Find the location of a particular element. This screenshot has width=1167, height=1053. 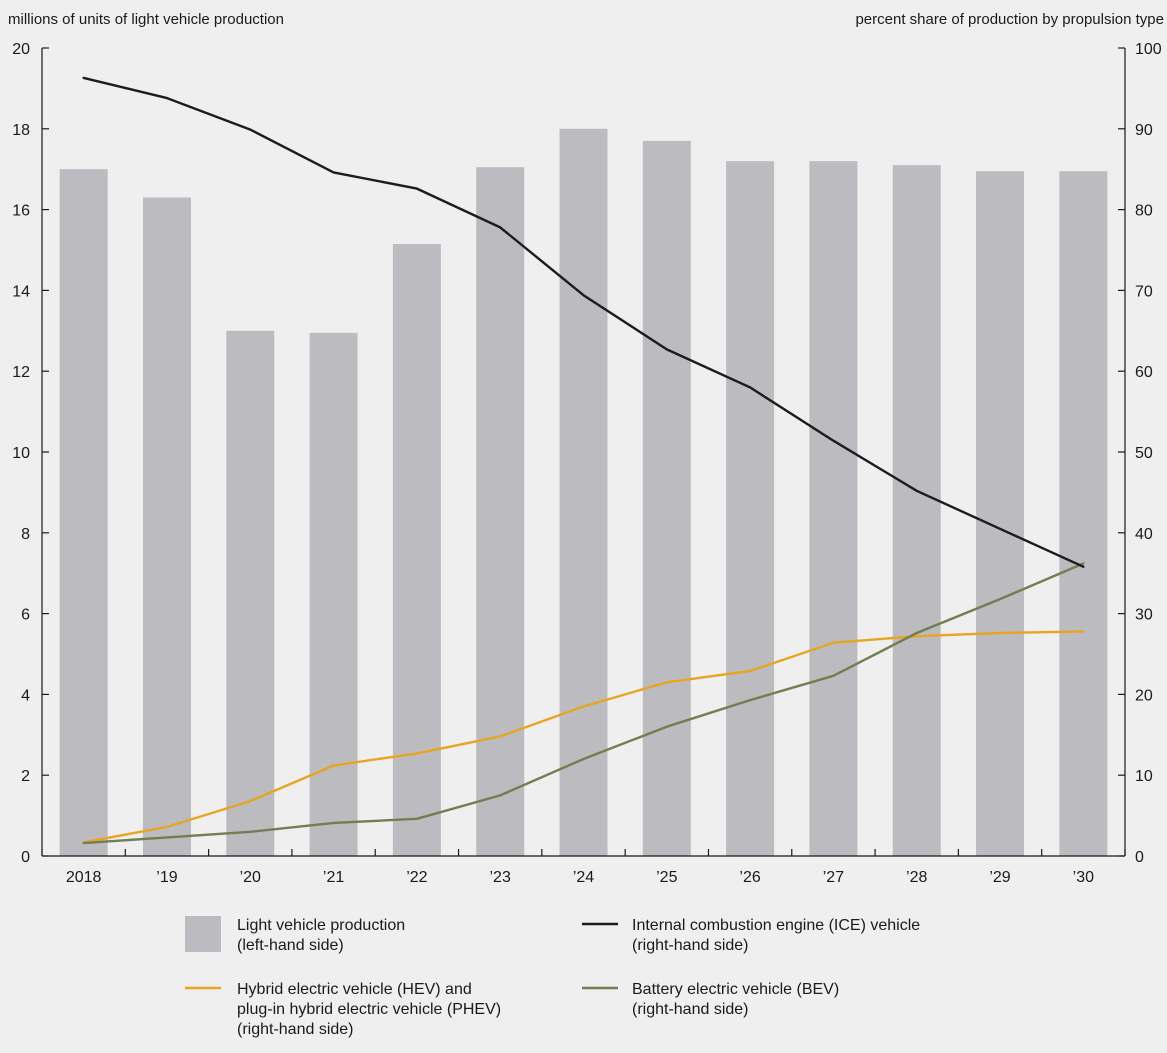

x-tick-label: ’21 is located at coordinates (333, 877).